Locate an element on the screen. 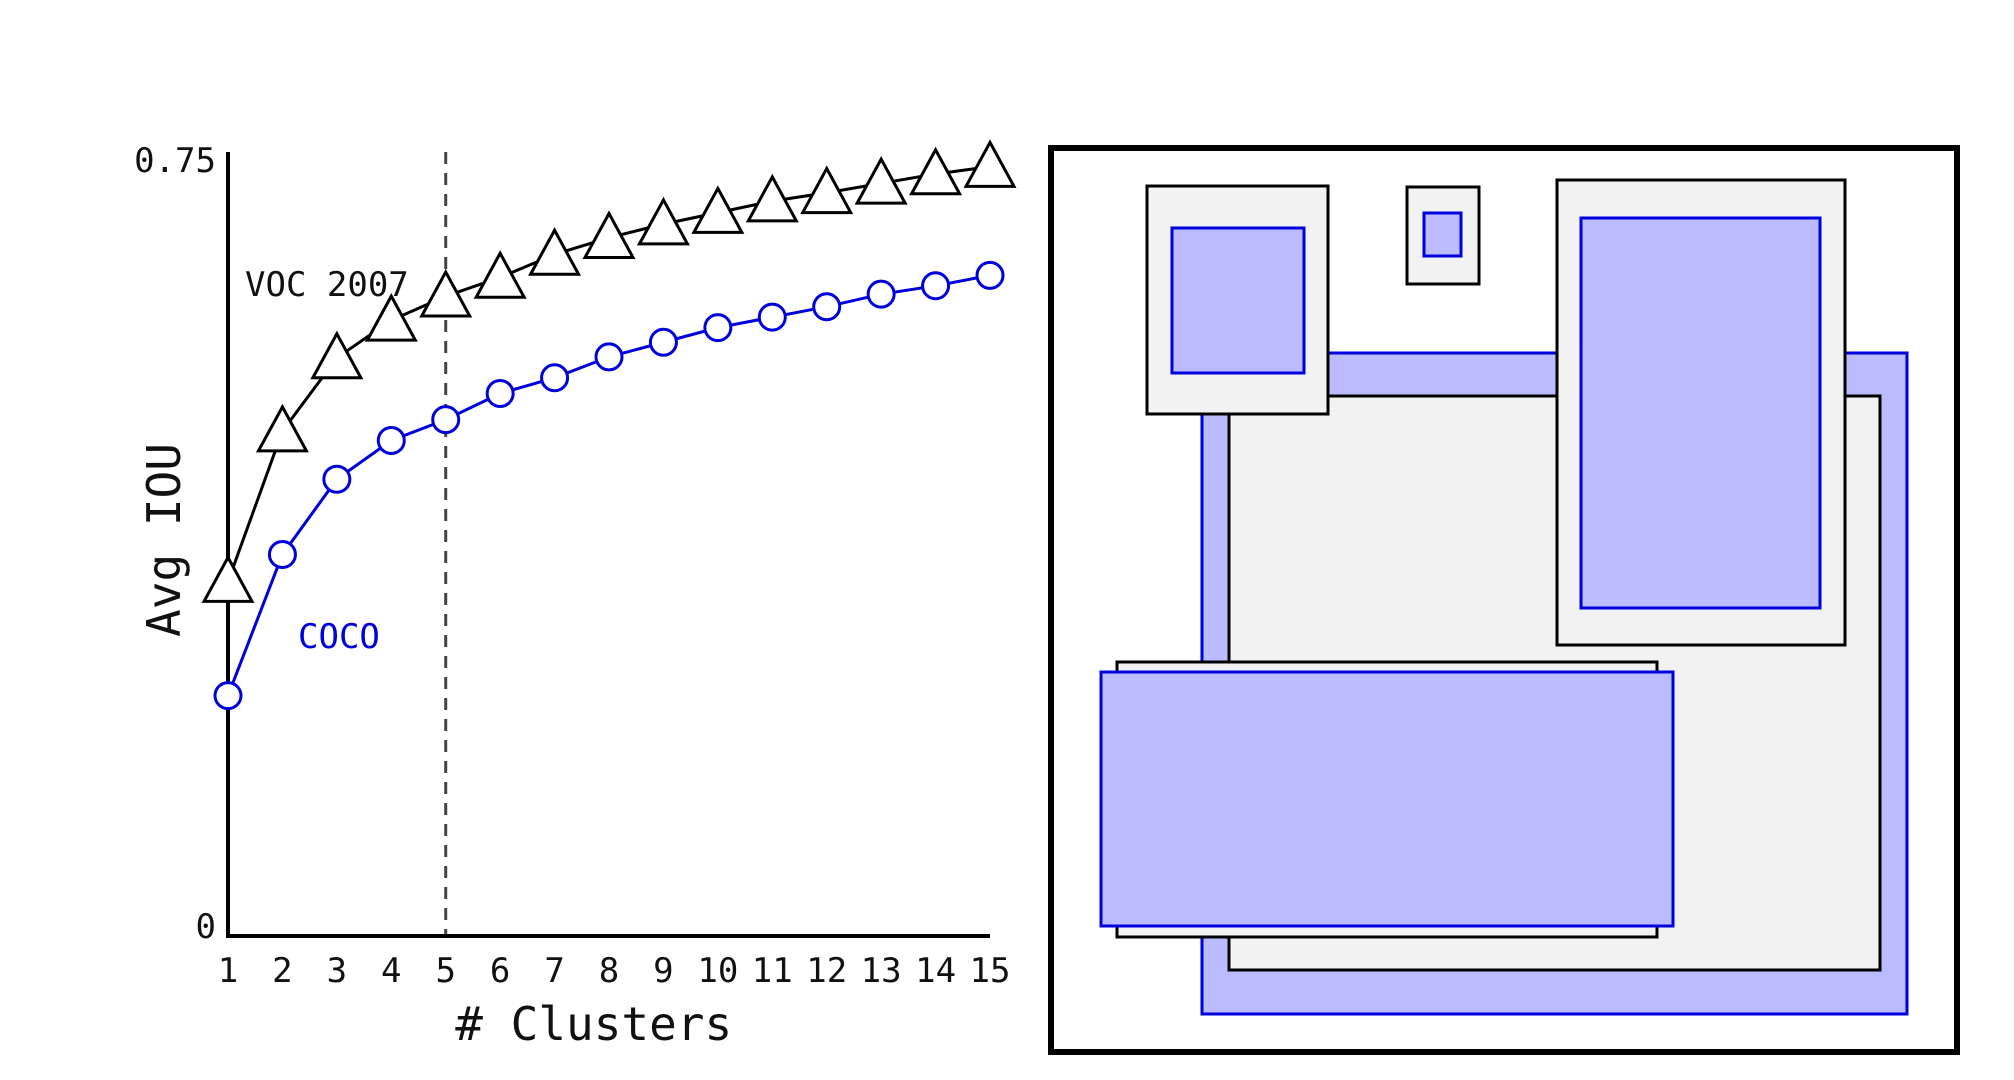  x-tick-label: 11 is located at coordinates (772, 971).